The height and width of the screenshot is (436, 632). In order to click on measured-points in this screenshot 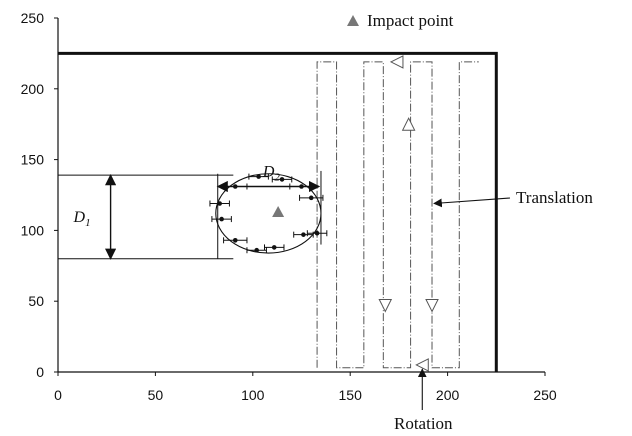, I will do `click(268, 213)`.